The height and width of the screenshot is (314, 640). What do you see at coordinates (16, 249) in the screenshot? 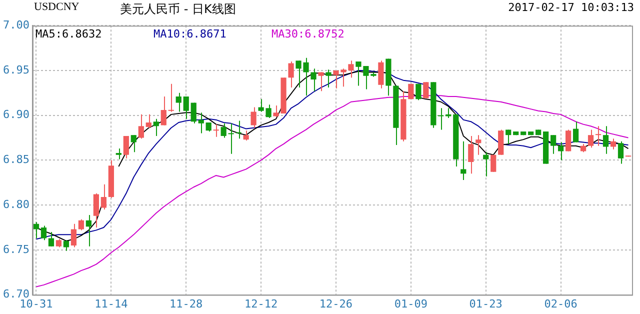
I see `y-tick-label: 6.75` at bounding box center [16, 249].